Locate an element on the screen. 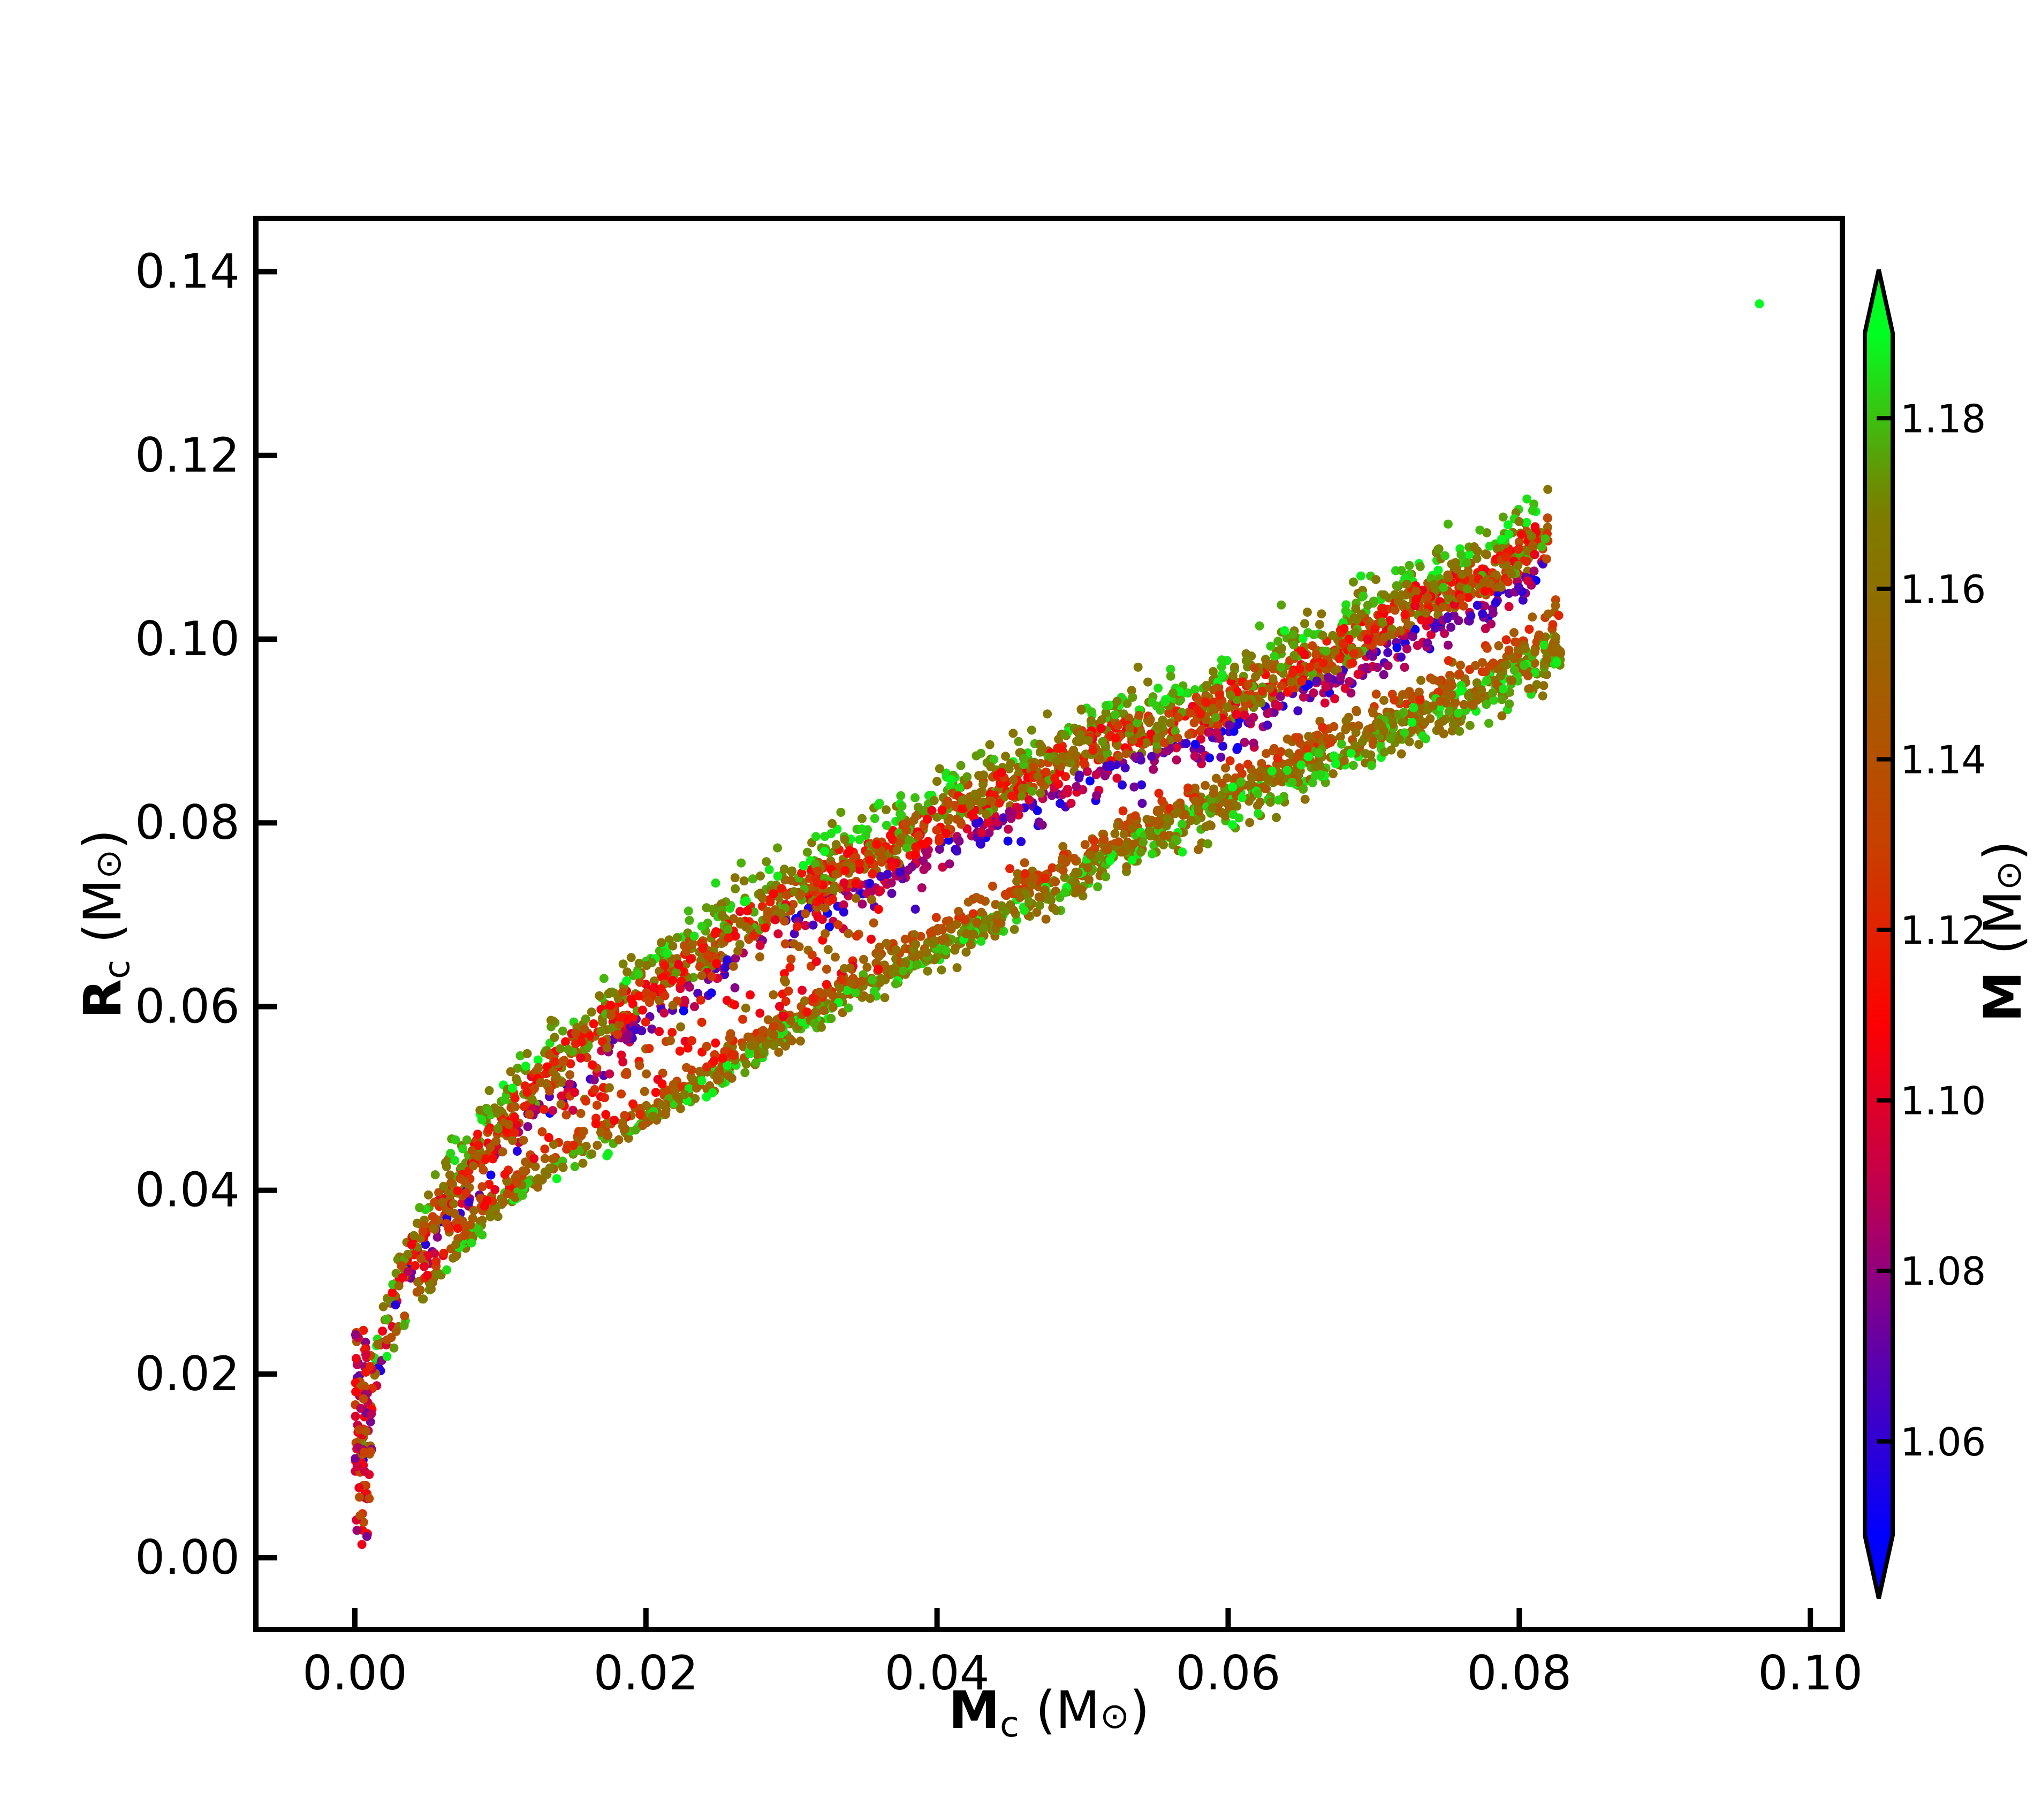 This screenshot has height=1820, width=2034. y-tick-label: 0.10 is located at coordinates (187, 638).